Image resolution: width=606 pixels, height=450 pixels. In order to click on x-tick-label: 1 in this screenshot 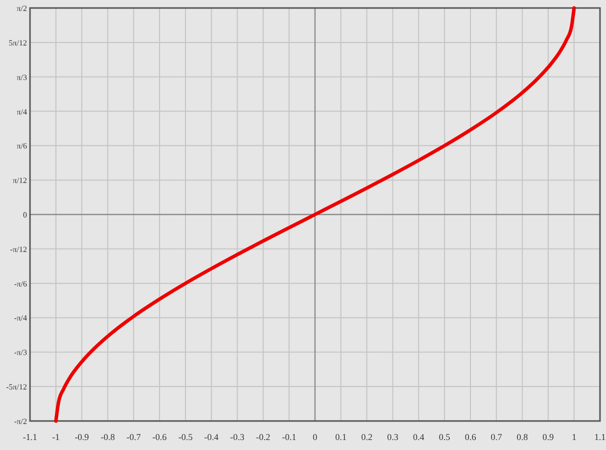, I will do `click(574, 437)`.